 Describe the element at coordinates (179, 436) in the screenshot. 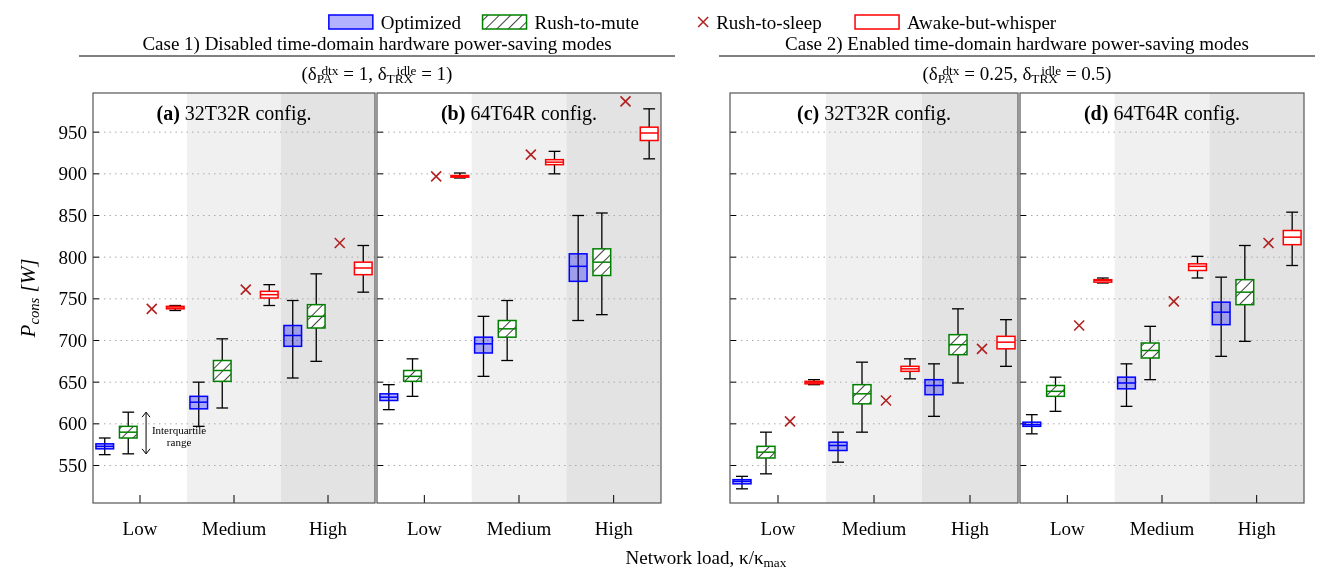

I see `annotation: Interquartile range` at that location.